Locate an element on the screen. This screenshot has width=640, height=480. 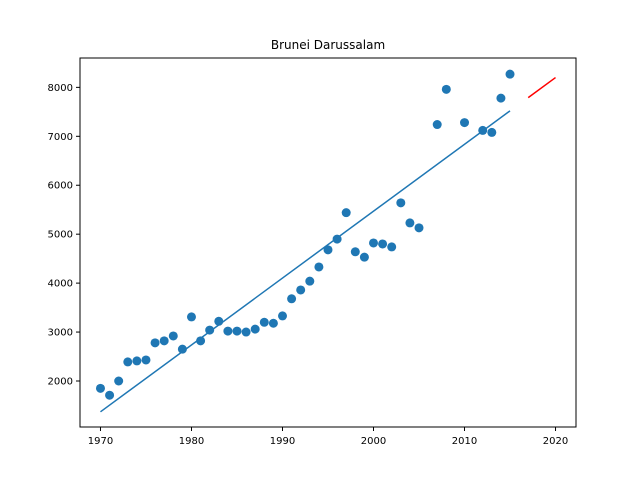
y-tick-label: 8000 is located at coordinates (60, 88).